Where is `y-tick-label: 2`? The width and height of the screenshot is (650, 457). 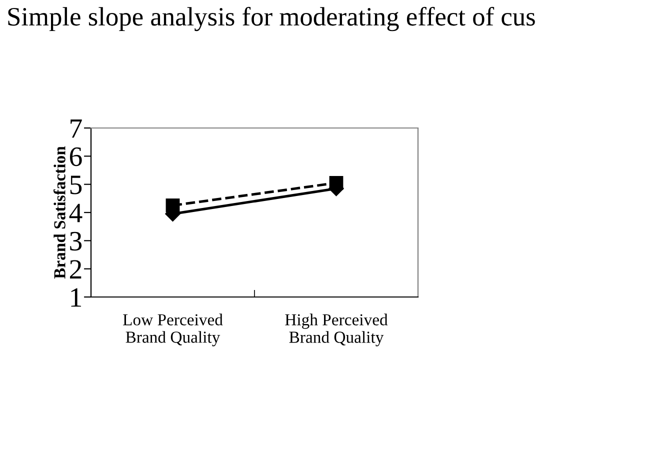 y-tick-label: 2 is located at coordinates (76, 269).